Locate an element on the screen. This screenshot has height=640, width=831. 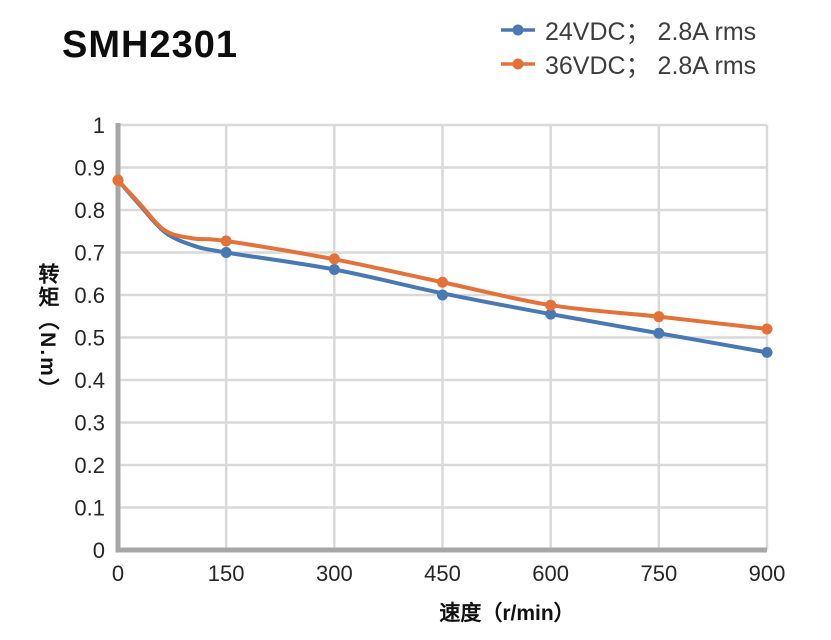
y-tick-label: 0.2 is located at coordinates (89, 465).